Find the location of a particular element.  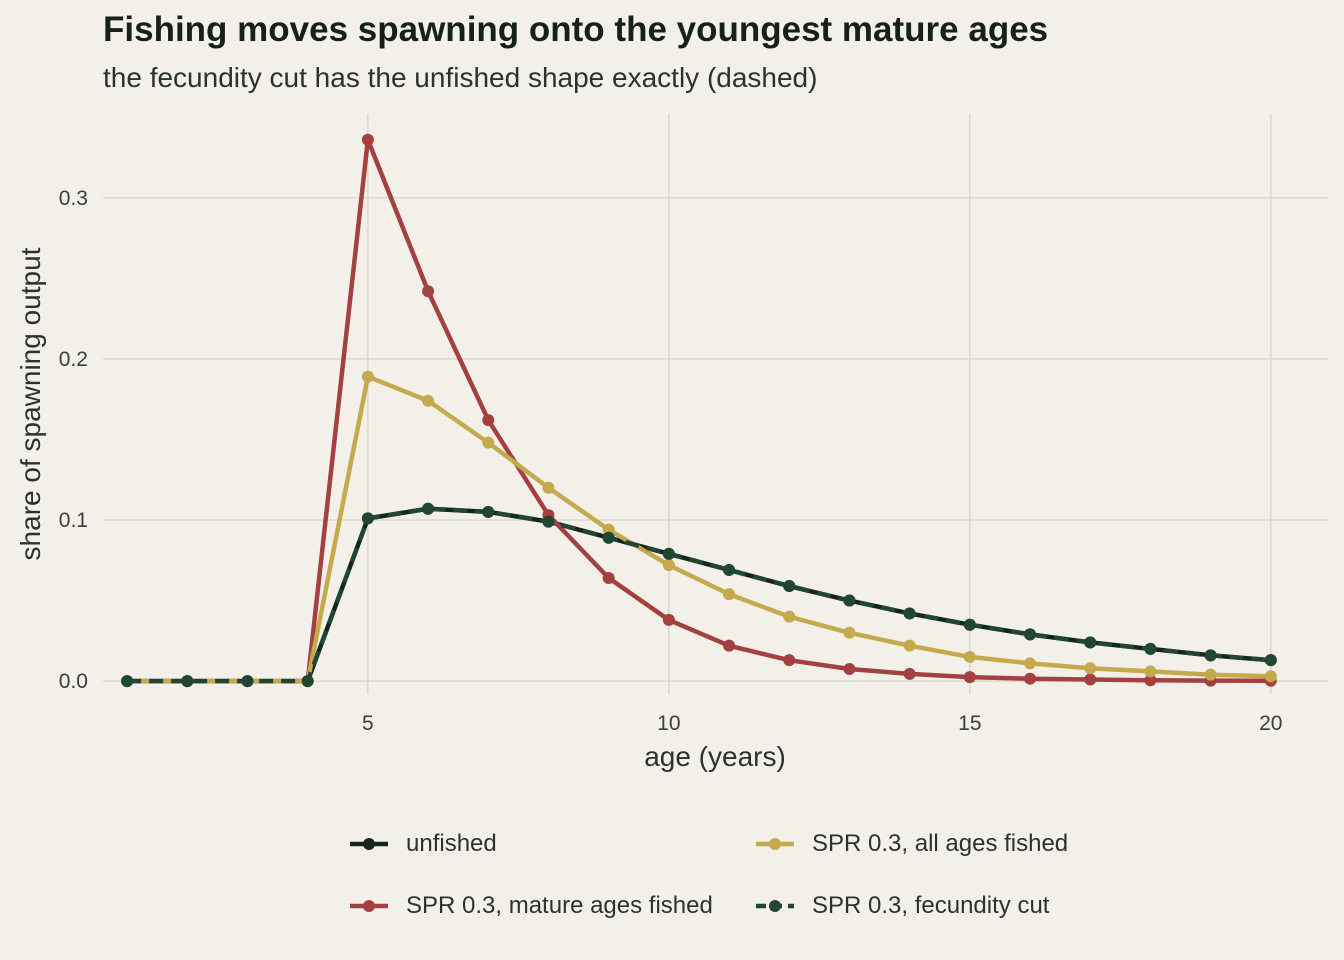

legend-label: SPR 0.3, mature ages fished is located at coordinates (559, 905).